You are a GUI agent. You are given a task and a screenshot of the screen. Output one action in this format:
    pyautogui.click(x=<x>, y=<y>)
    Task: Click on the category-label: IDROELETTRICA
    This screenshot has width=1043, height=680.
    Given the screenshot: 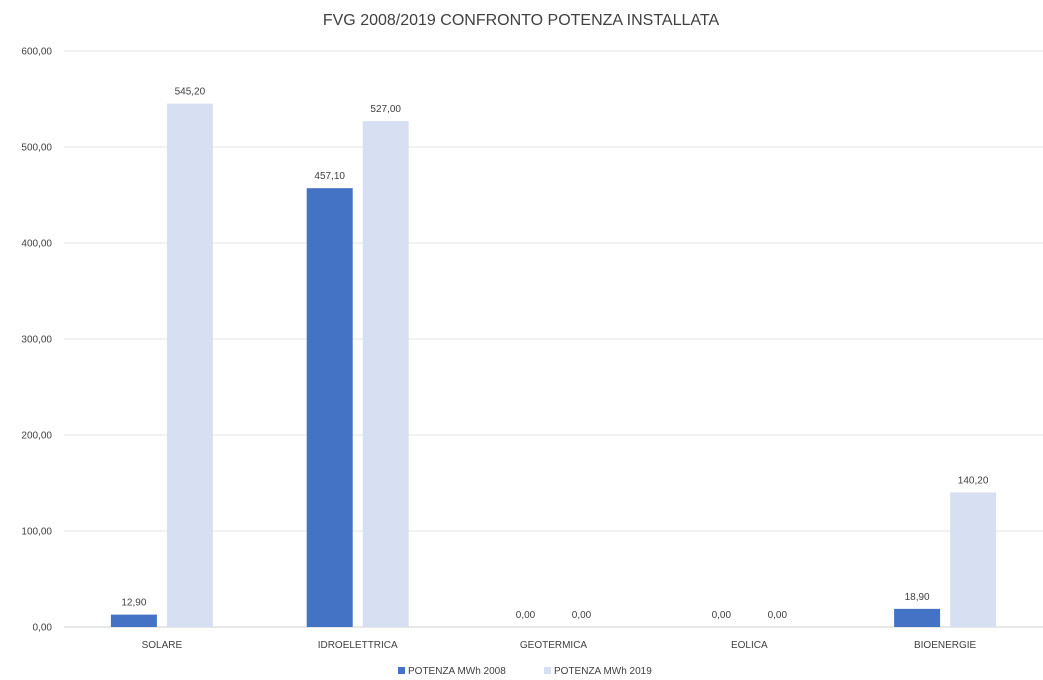 What is the action you would take?
    pyautogui.click(x=358, y=645)
    